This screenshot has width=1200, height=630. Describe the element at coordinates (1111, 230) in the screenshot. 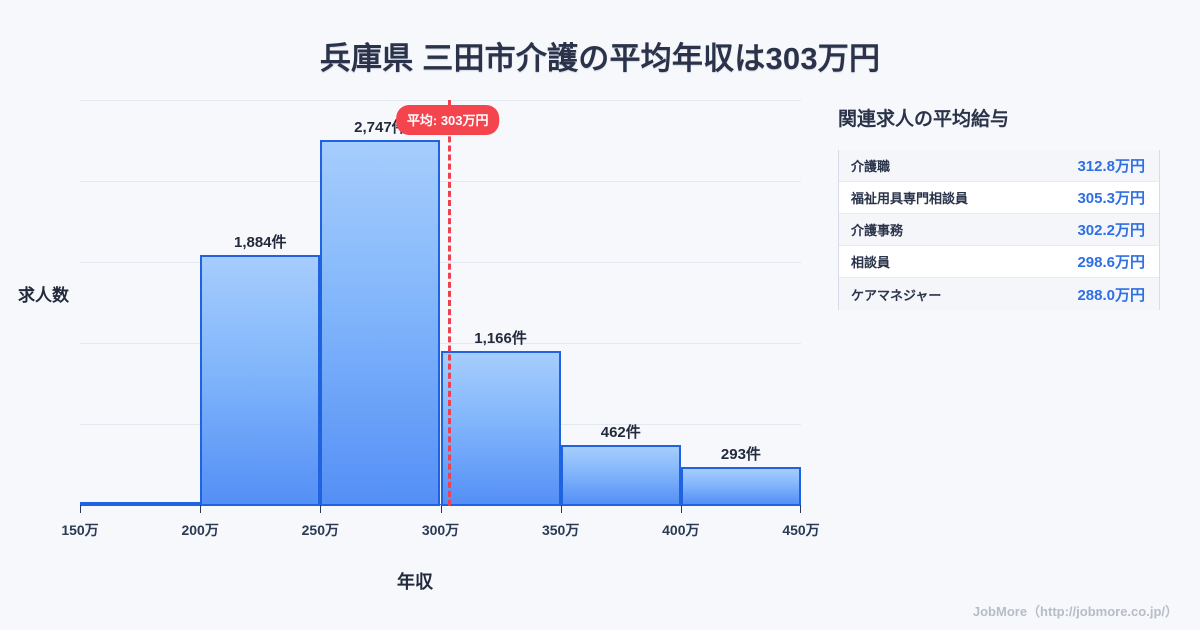

I see `salary-amount: 302.2万円` at that location.